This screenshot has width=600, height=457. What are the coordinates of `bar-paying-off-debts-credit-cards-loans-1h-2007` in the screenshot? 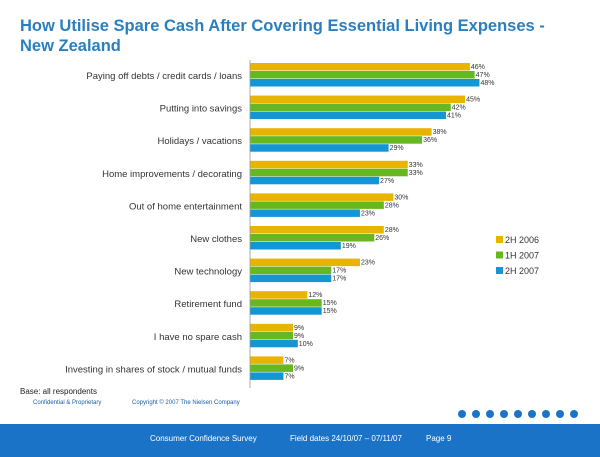 It's located at (362, 75).